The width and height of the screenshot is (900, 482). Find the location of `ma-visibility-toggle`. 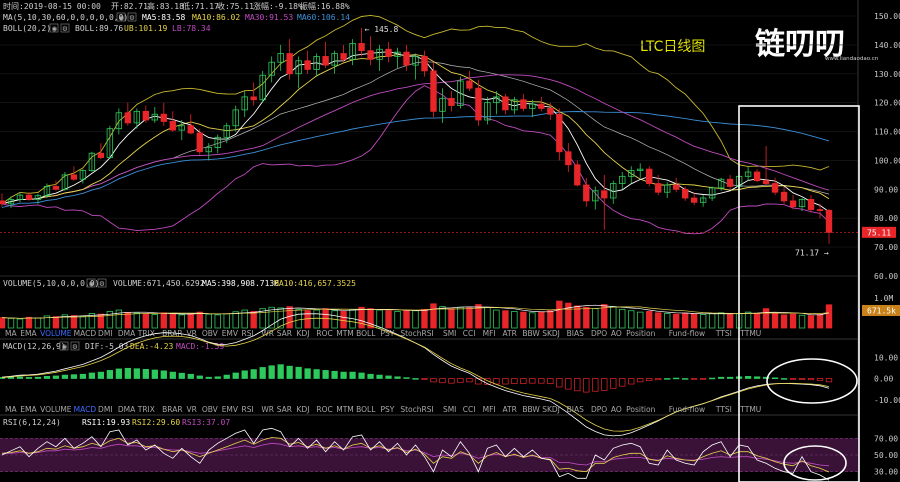

ma-visibility-toggle is located at coordinates (121, 17).